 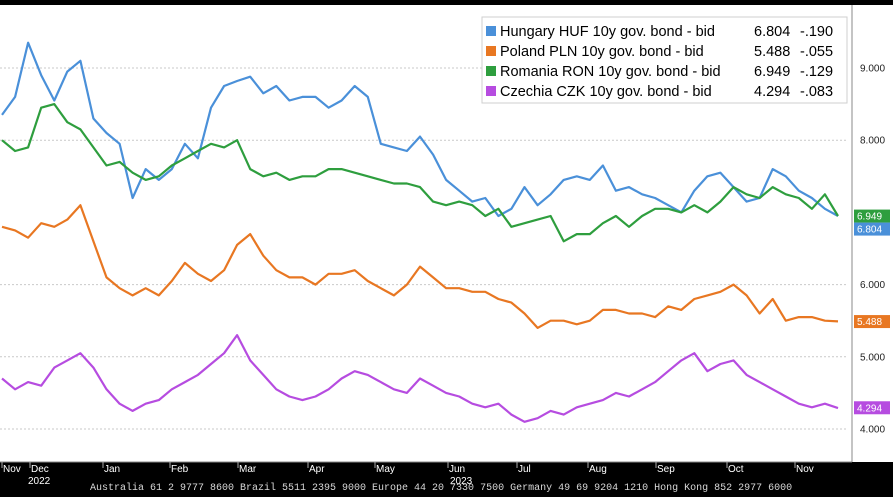 I want to click on x-tick-label: Jan, so click(x=112, y=469).